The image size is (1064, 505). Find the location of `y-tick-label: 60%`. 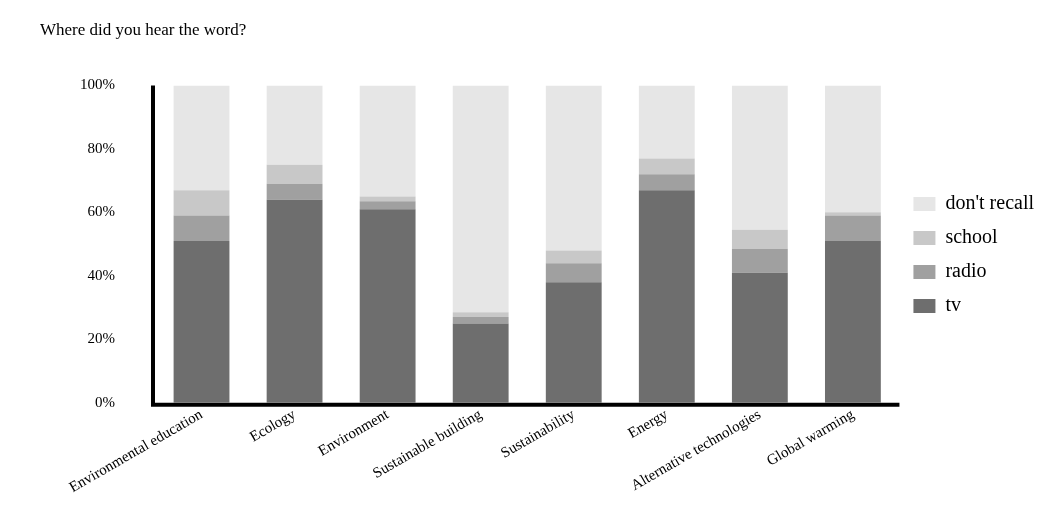

y-tick-label: 60% is located at coordinates (101, 211).